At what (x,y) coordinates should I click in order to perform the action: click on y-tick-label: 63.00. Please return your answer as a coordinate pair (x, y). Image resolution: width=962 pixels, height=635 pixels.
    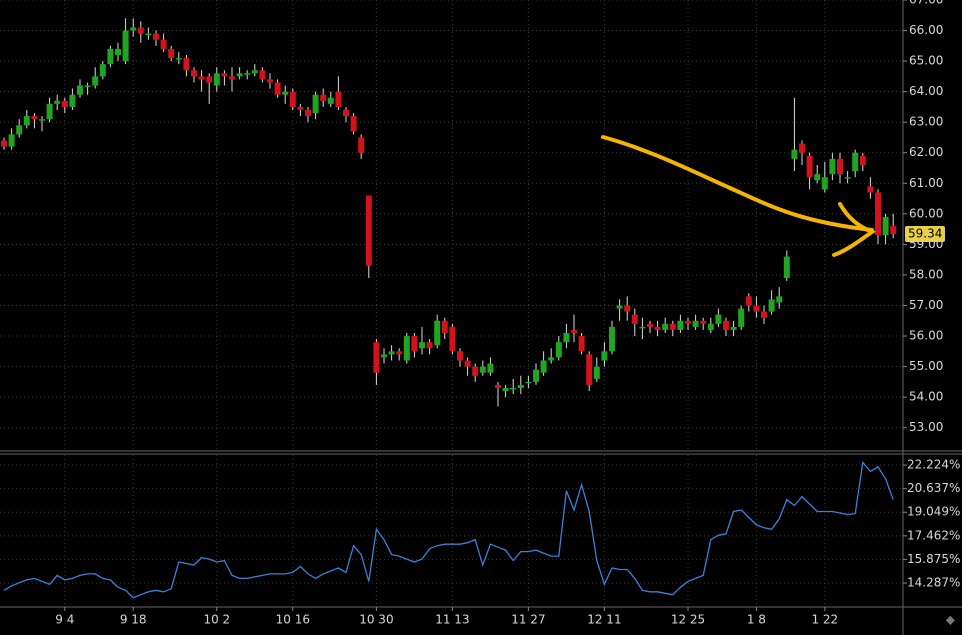
    Looking at the image, I should click on (926, 122).